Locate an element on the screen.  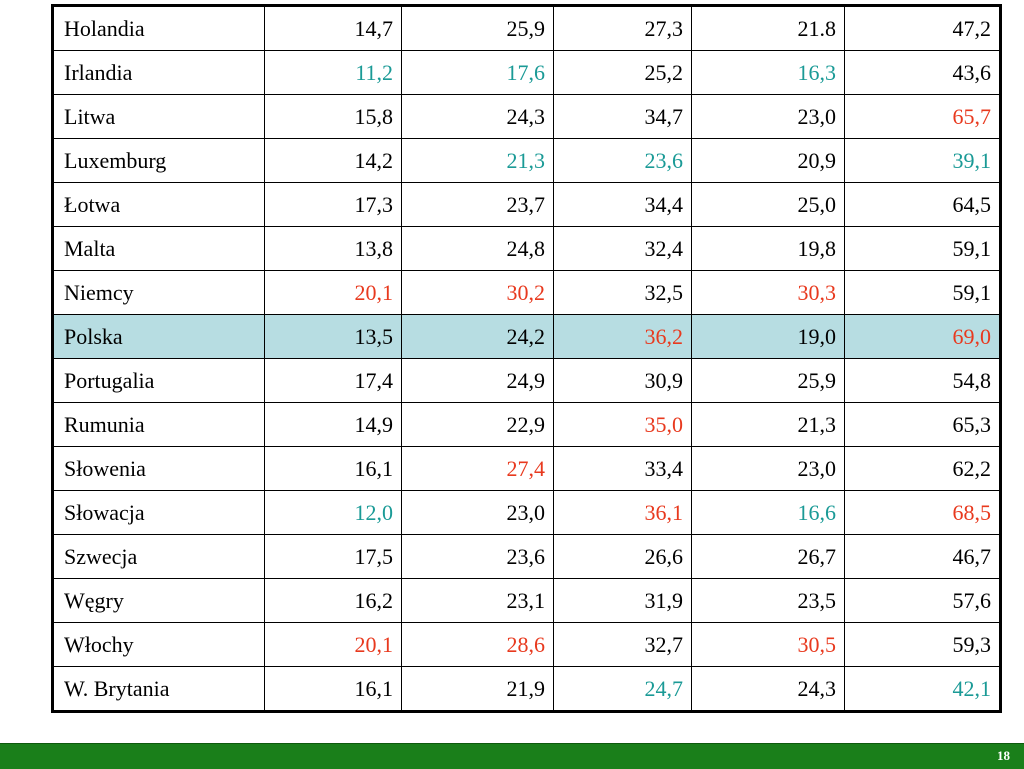
value-cell: 32,7 is located at coordinates (622, 644).